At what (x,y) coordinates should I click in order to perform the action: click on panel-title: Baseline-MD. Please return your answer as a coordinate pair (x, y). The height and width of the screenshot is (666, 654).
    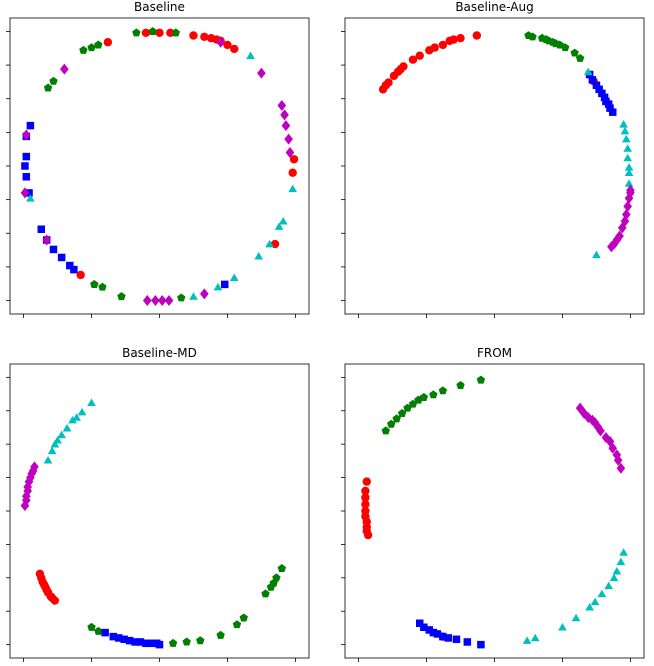
    Looking at the image, I should click on (159, 353).